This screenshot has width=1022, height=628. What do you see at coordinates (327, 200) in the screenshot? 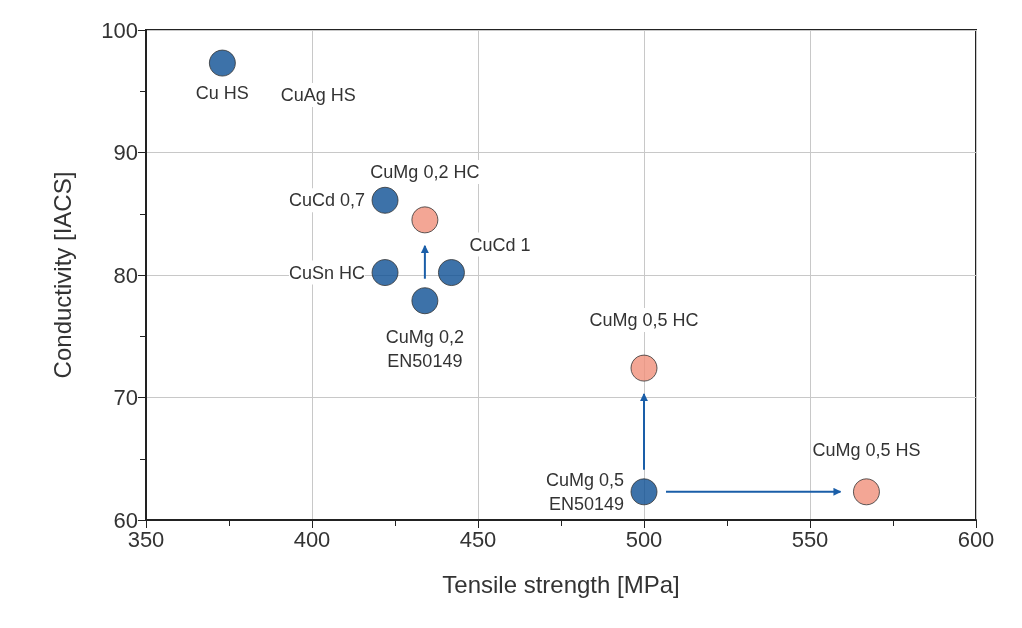
I see `annotation: CuCd 0,7` at bounding box center [327, 200].